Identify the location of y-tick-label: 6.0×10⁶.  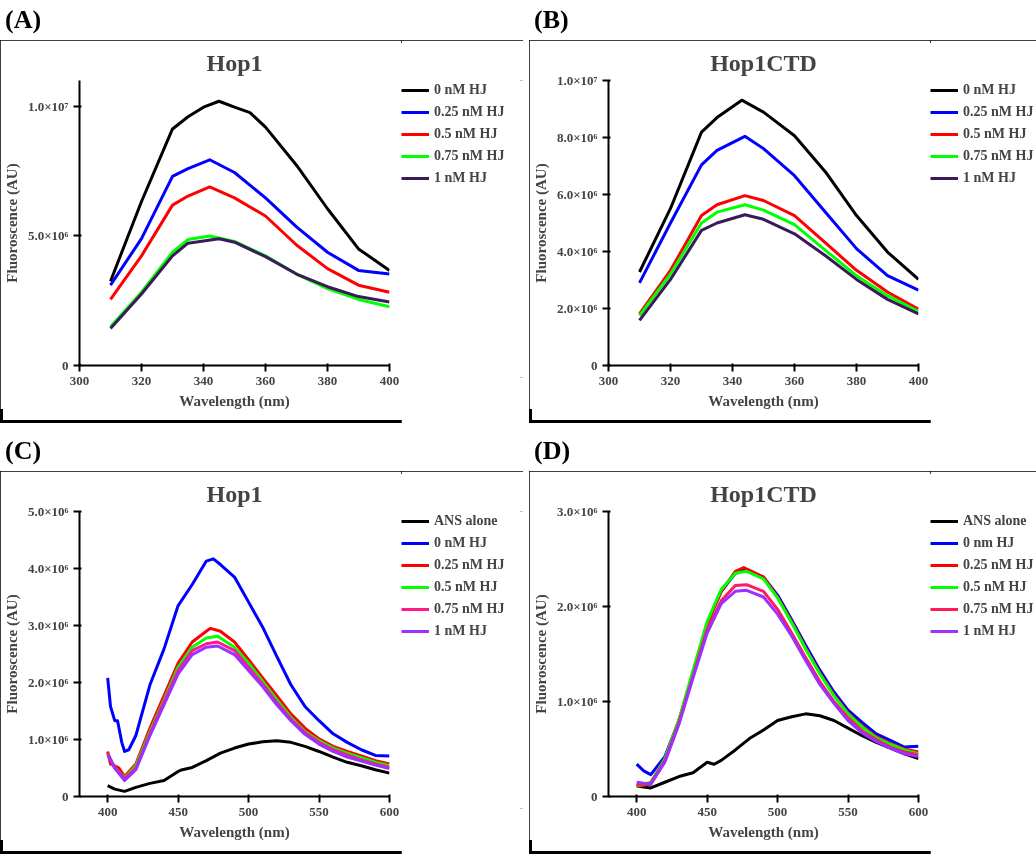
(577, 194).